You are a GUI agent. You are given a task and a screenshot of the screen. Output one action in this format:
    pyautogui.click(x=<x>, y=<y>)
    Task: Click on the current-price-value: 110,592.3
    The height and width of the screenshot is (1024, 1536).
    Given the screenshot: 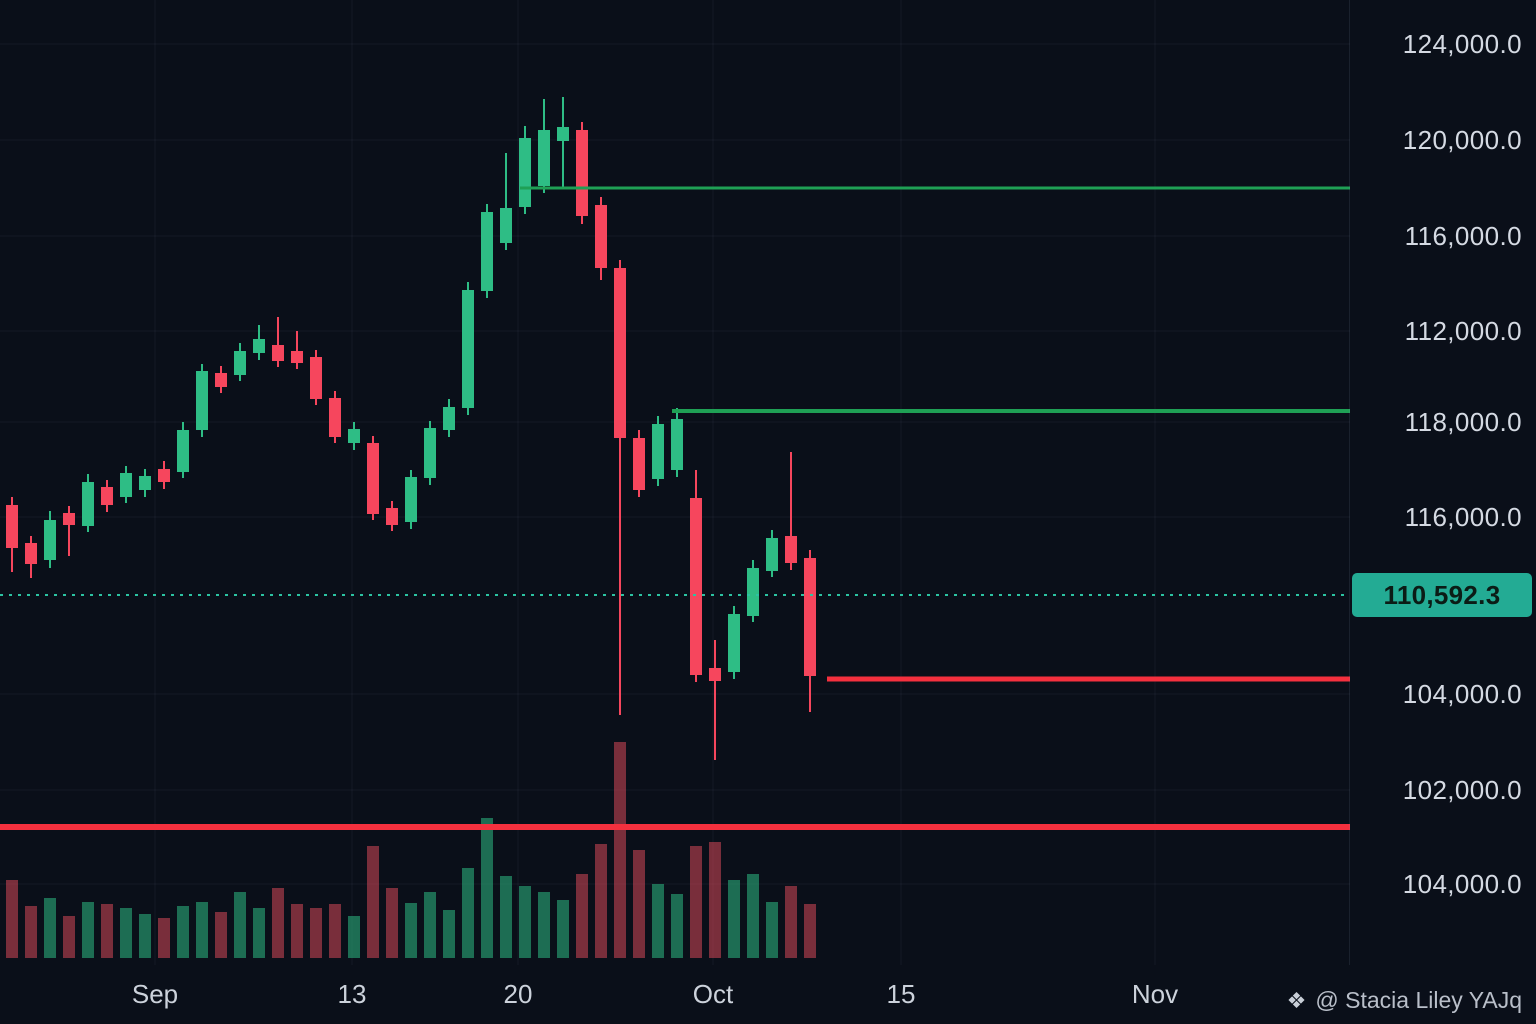 What is the action you would take?
    pyautogui.click(x=1442, y=594)
    